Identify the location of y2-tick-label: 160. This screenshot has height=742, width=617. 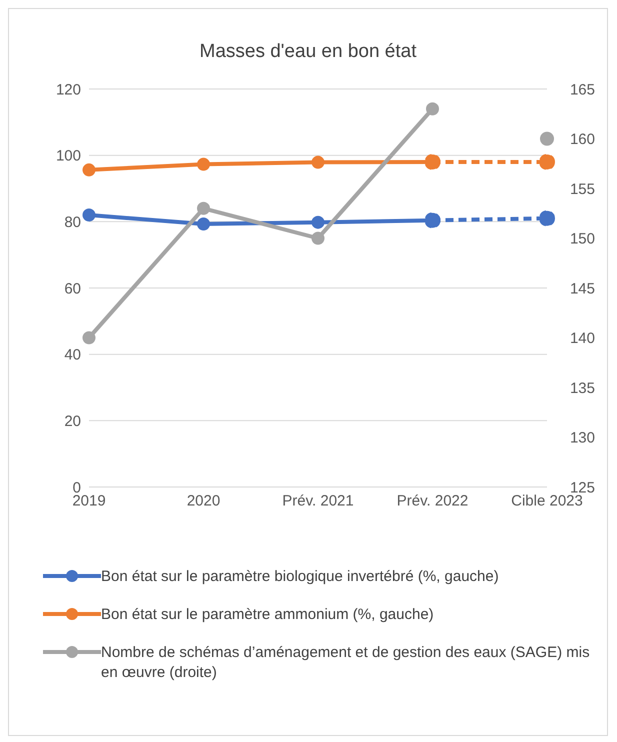
(582, 139).